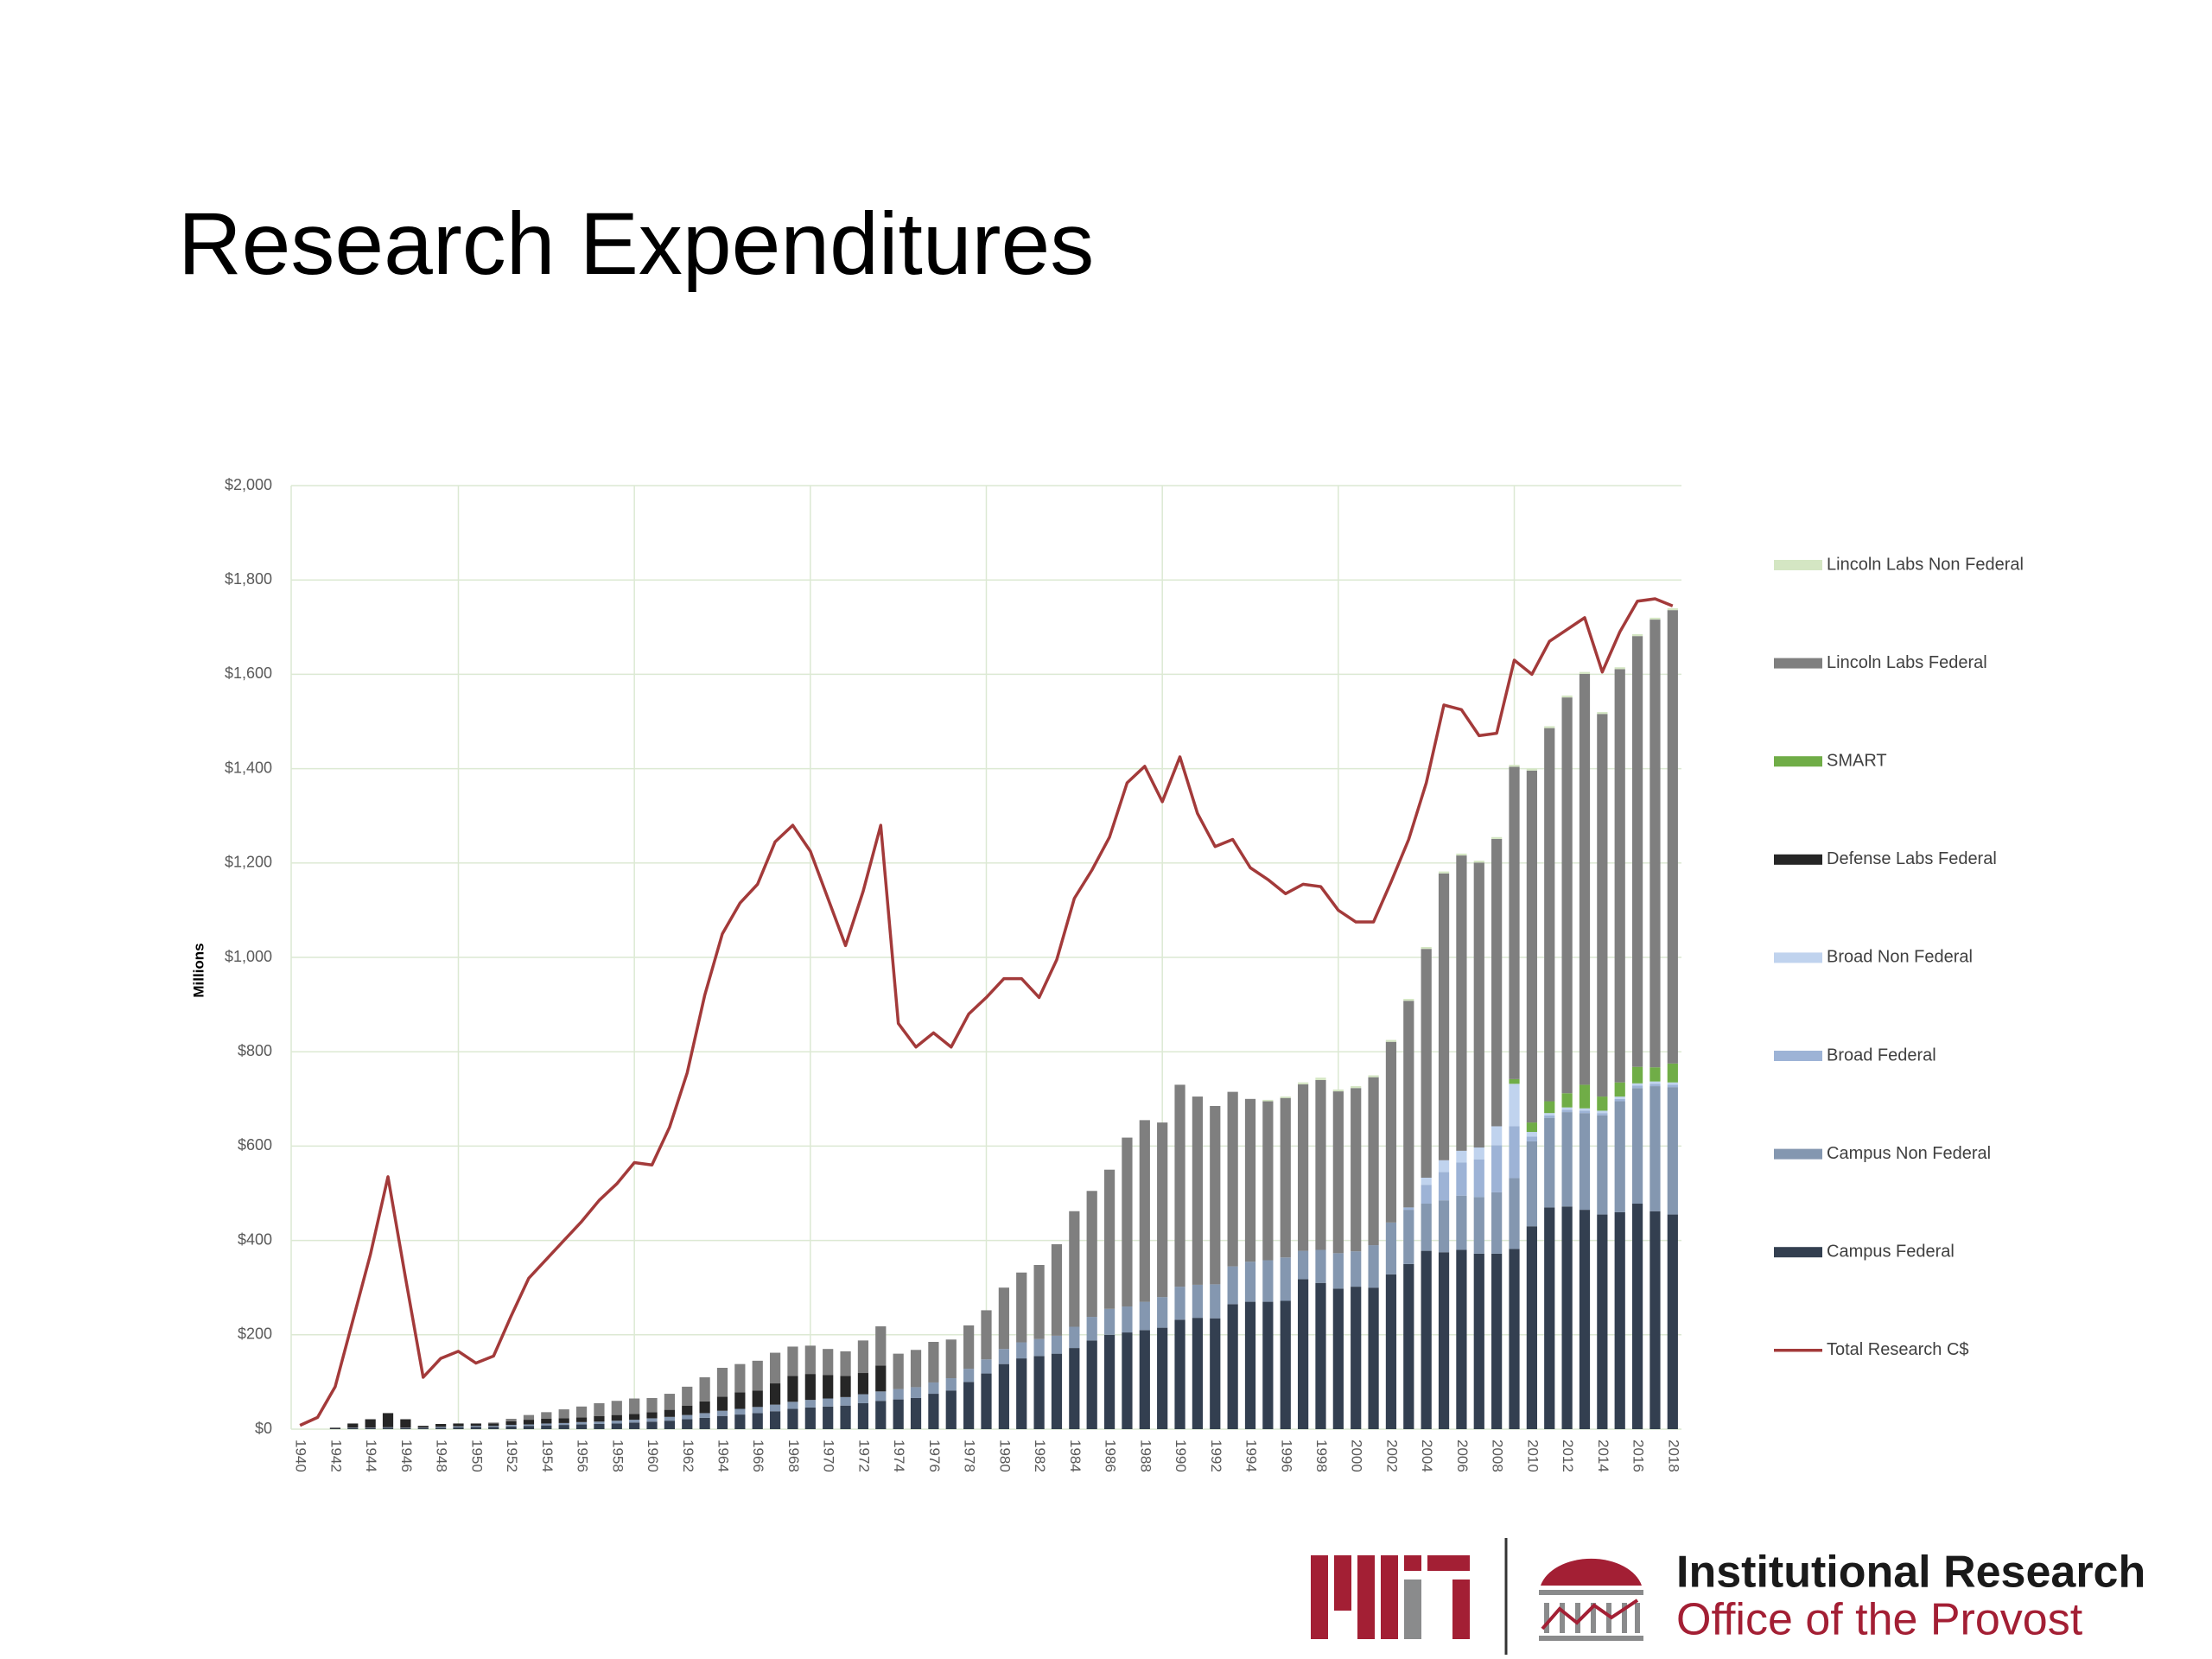 The height and width of the screenshot is (1659, 2212). What do you see at coordinates (1040, 1456) in the screenshot?
I see `x-tick-label: 1982` at bounding box center [1040, 1456].